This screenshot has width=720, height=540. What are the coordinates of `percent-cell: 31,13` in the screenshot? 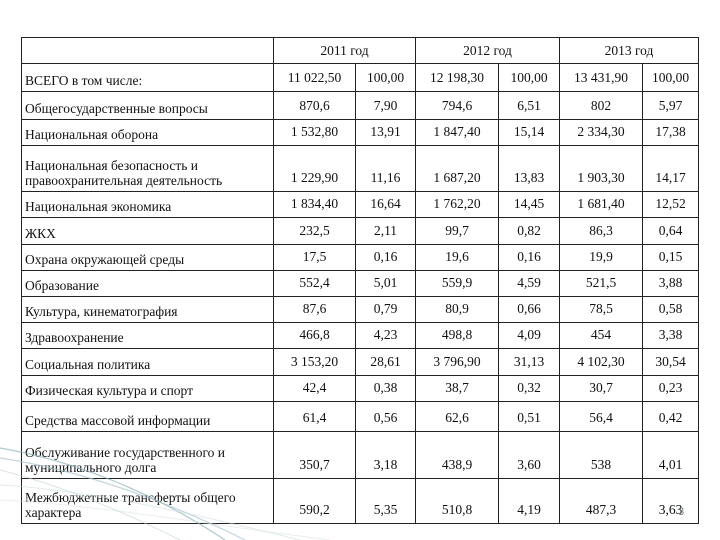 It's located at (529, 362).